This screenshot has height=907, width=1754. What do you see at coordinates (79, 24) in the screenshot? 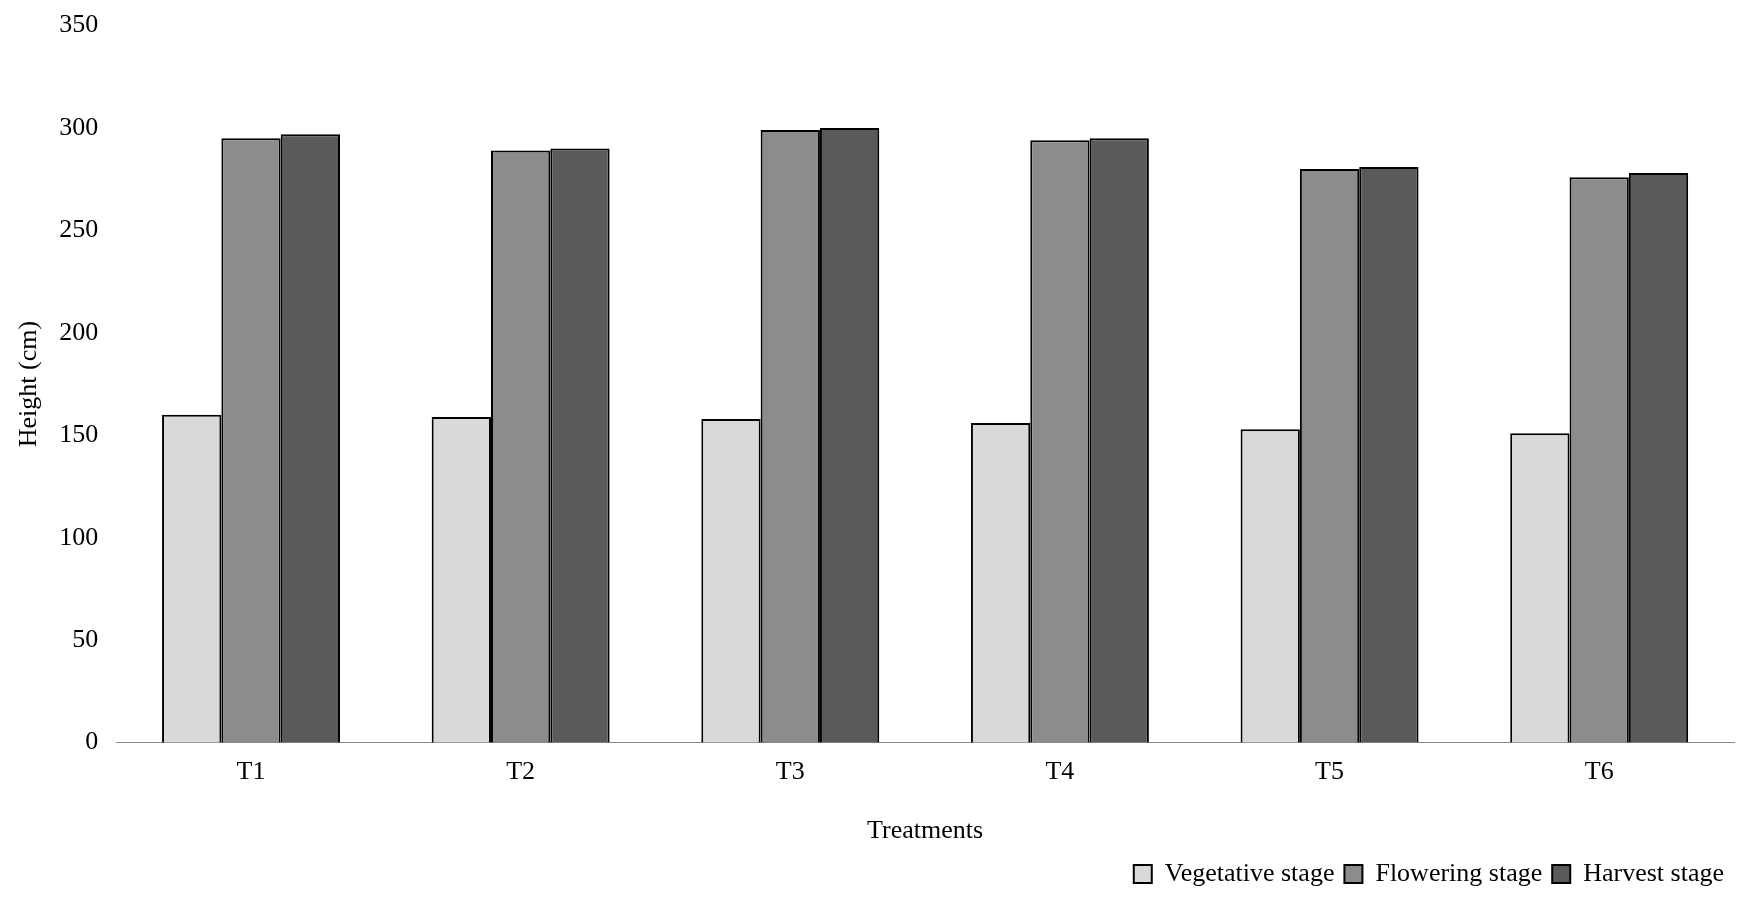
I see `y-tick-label: 350` at bounding box center [79, 24].